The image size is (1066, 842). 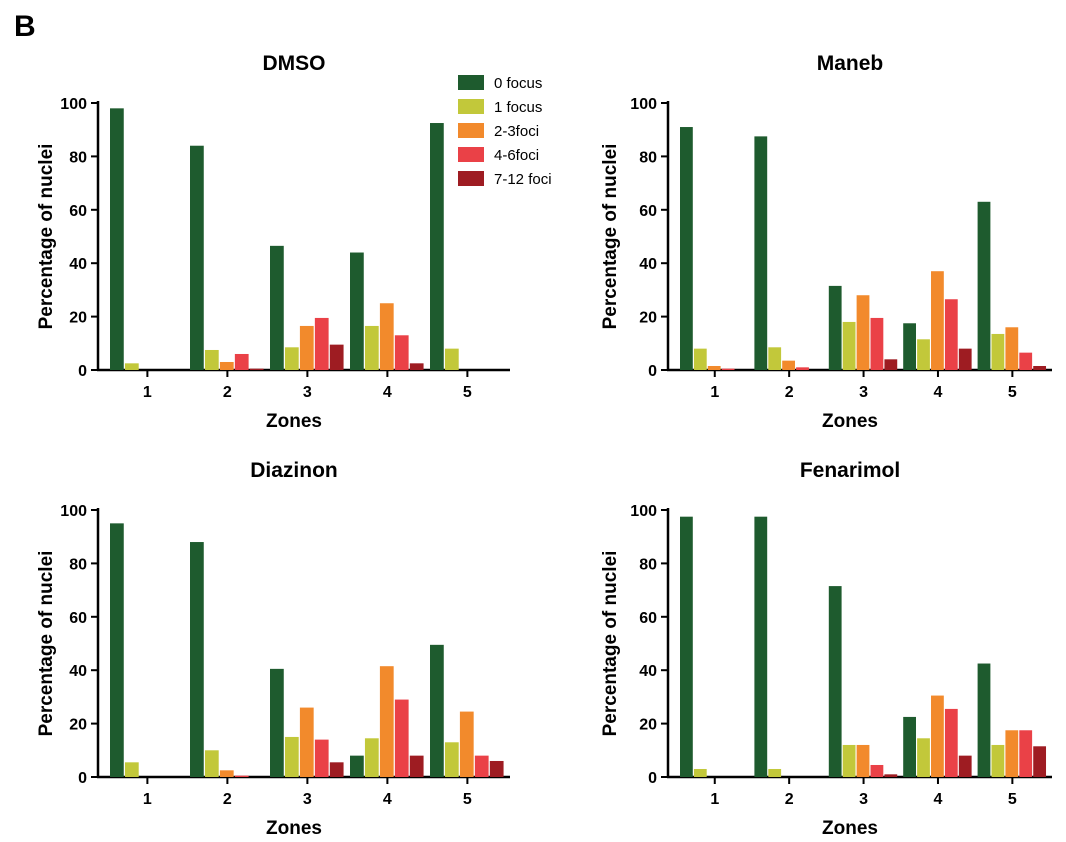 What do you see at coordinates (294, 63) in the screenshot?
I see `chart-title: DMSO` at bounding box center [294, 63].